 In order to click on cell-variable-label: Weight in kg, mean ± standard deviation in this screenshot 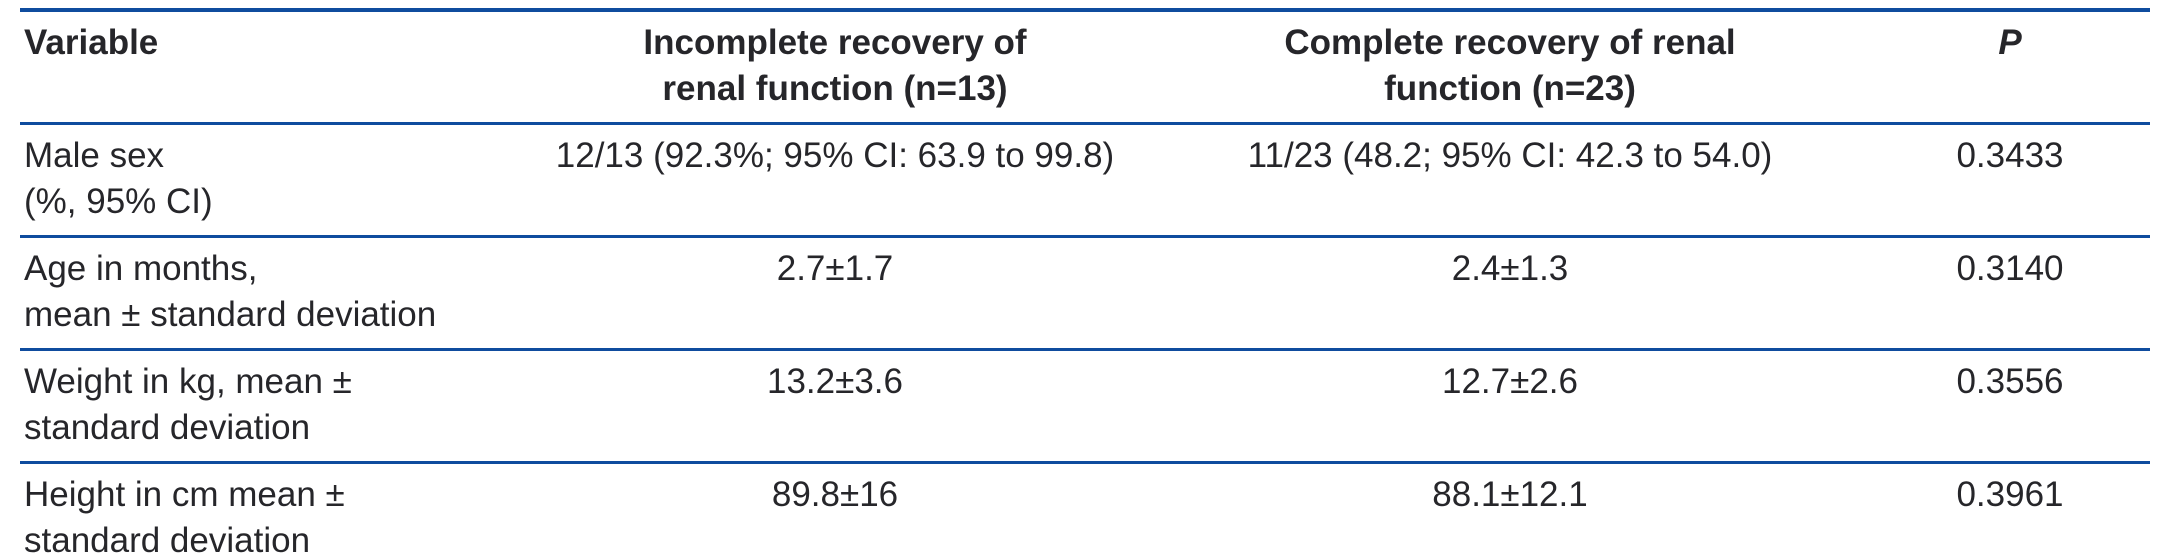, I will do `click(188, 404)`.